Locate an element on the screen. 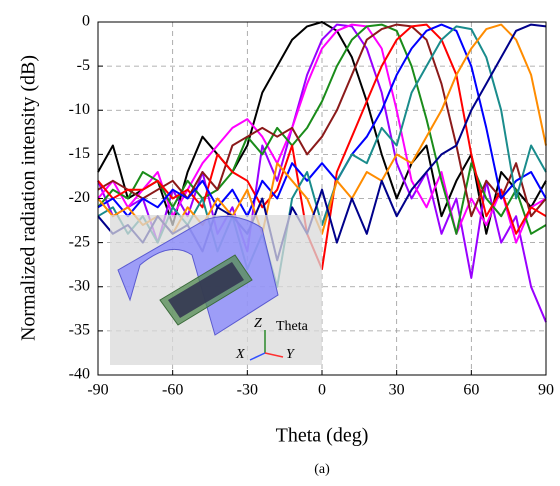 The width and height of the screenshot is (560, 486). inset-label: X is located at coordinates (240, 354).